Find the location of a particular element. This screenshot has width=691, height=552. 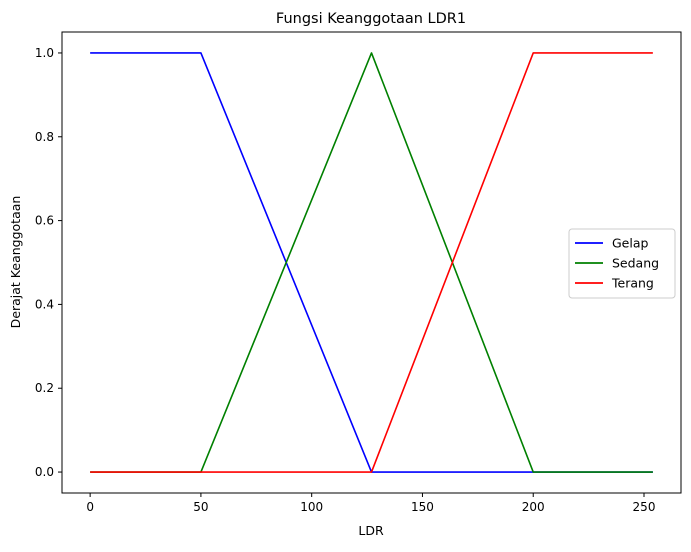

y-tick-label: 0.0 is located at coordinates (44, 472).